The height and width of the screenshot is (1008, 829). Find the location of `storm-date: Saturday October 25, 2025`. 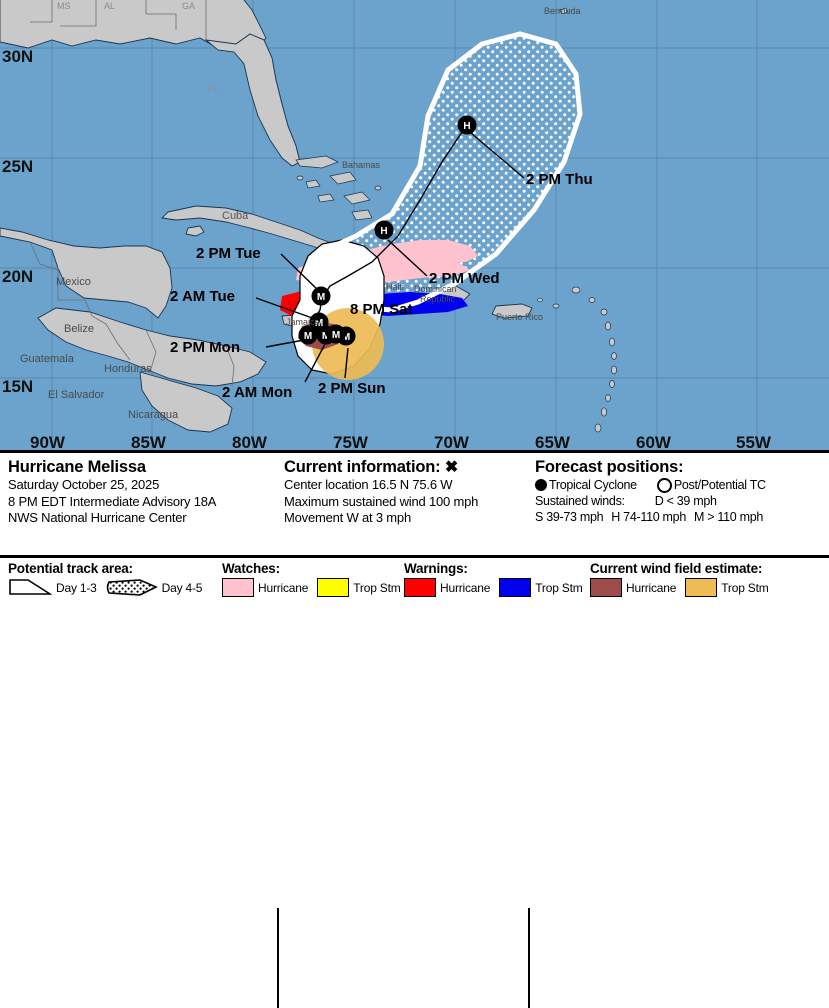

storm-date: Saturday October 25, 2025 is located at coordinates (84, 484).